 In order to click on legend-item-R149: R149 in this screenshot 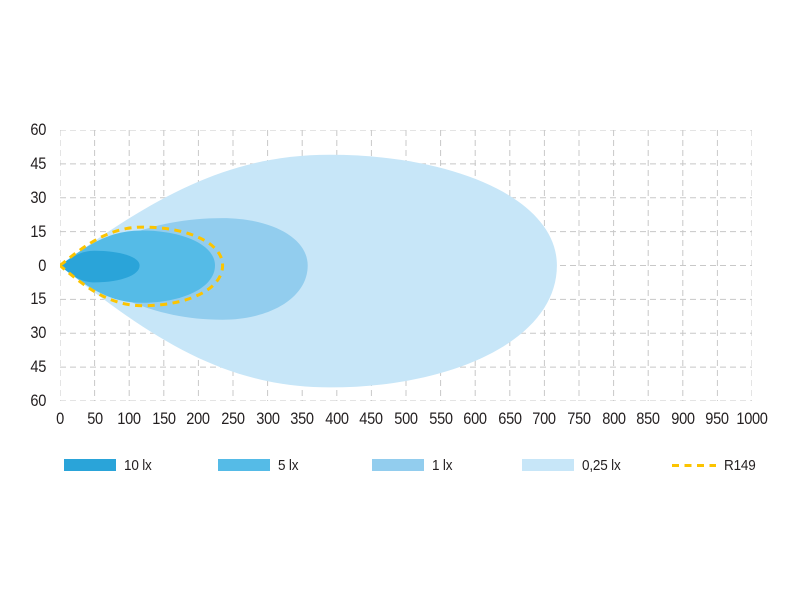, I will do `click(715, 465)`.